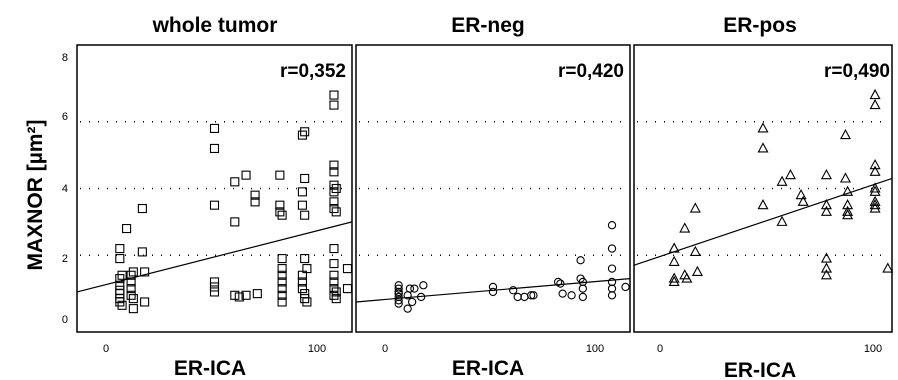 The width and height of the screenshot is (898, 380). I want to click on y-tick-label-2: 2, so click(65, 259).